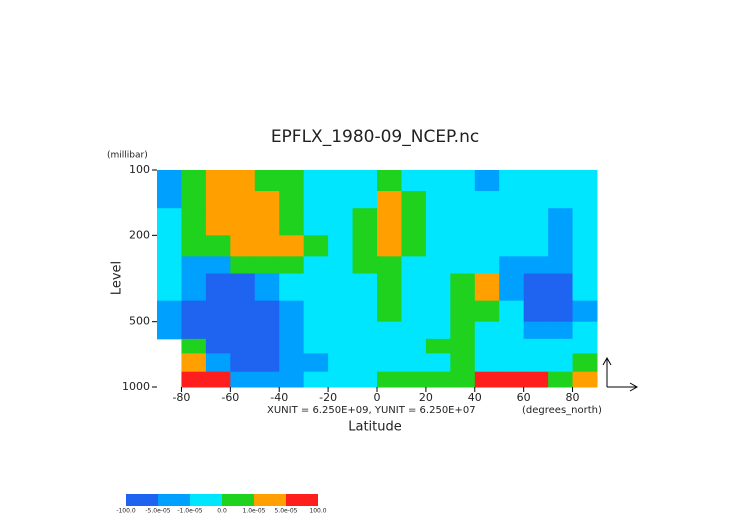 The width and height of the screenshot is (752, 532). What do you see at coordinates (139, 234) in the screenshot?
I see `y-tick-label: 200` at bounding box center [139, 234].